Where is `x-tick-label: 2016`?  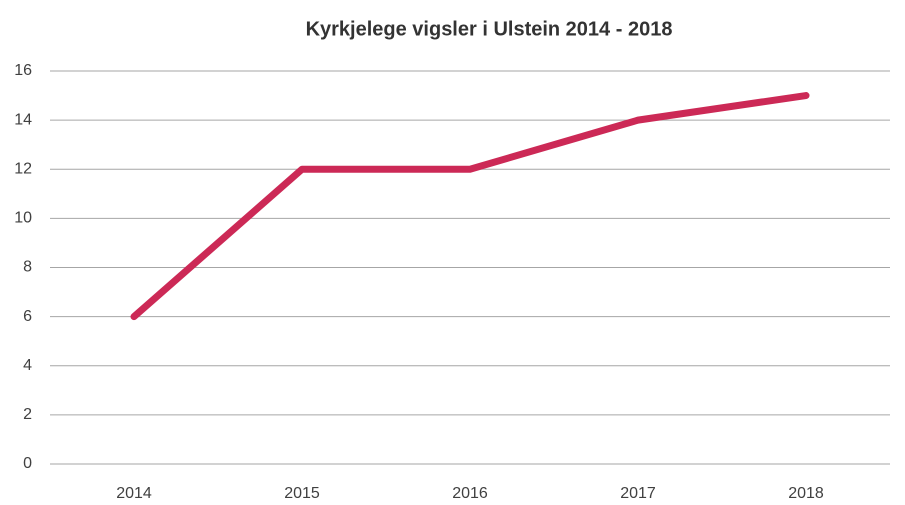 x-tick-label: 2016 is located at coordinates (470, 493).